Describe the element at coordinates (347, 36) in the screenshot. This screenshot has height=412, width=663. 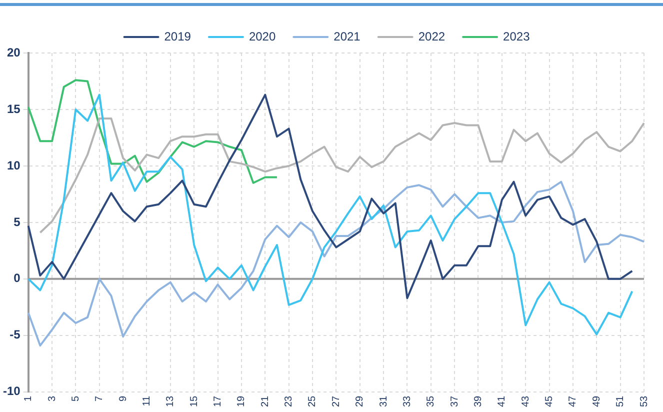
I see `legend-label: 2021` at that location.